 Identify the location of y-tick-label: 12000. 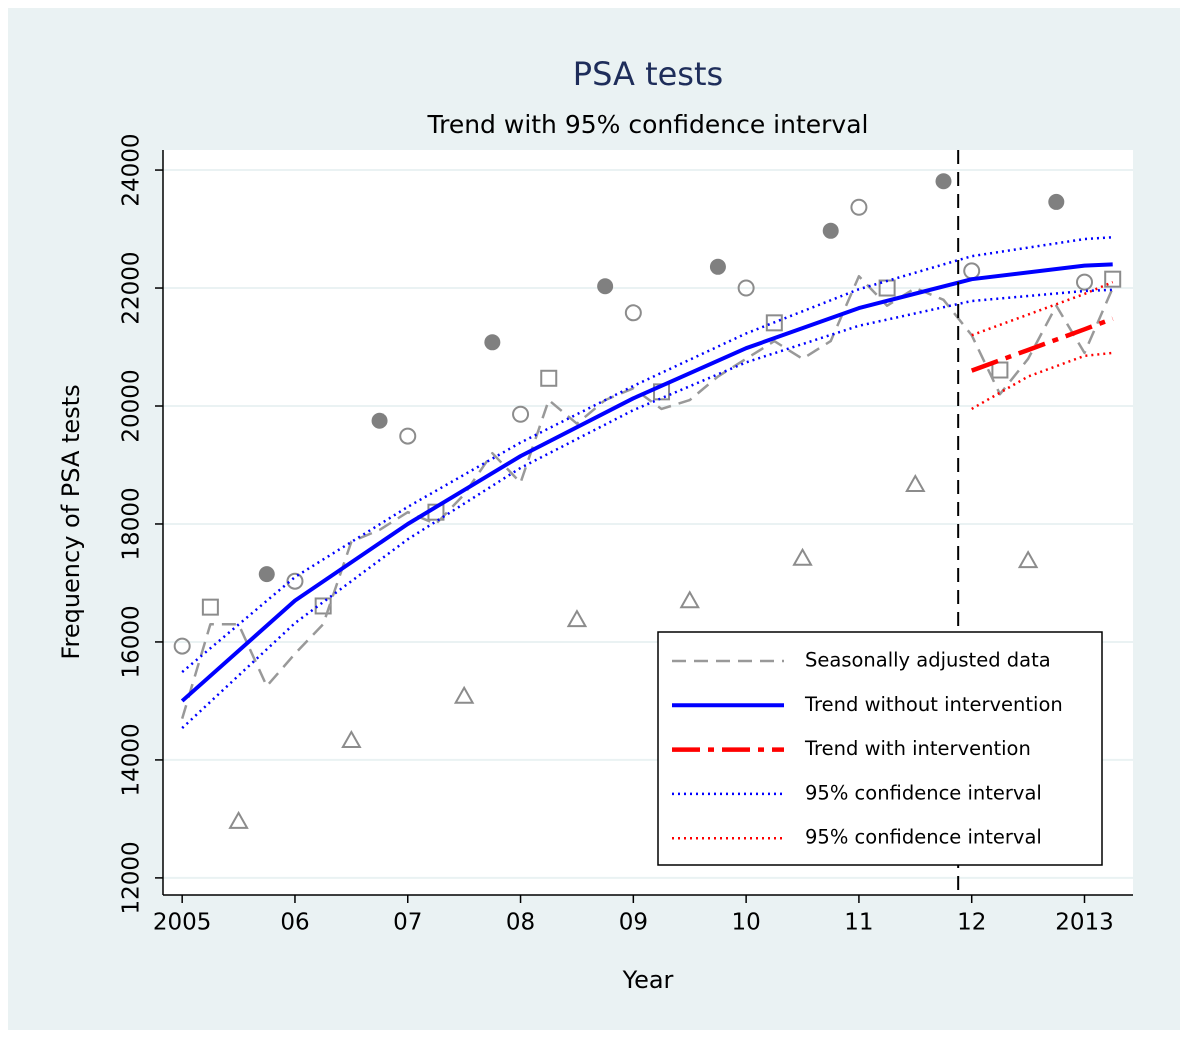
(132, 877).